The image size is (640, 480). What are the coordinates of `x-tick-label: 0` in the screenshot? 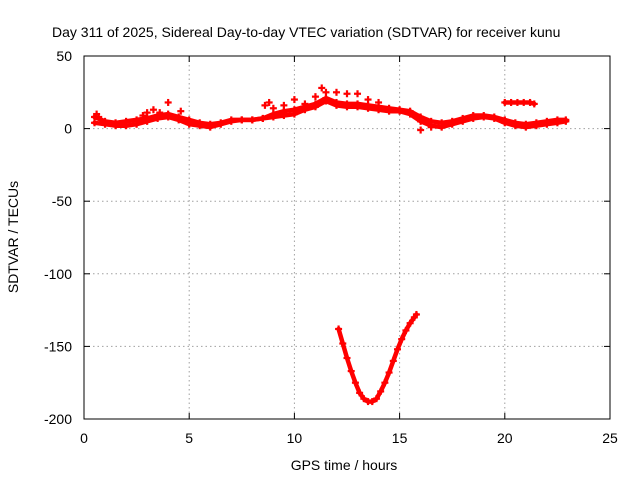 It's located at (84, 438).